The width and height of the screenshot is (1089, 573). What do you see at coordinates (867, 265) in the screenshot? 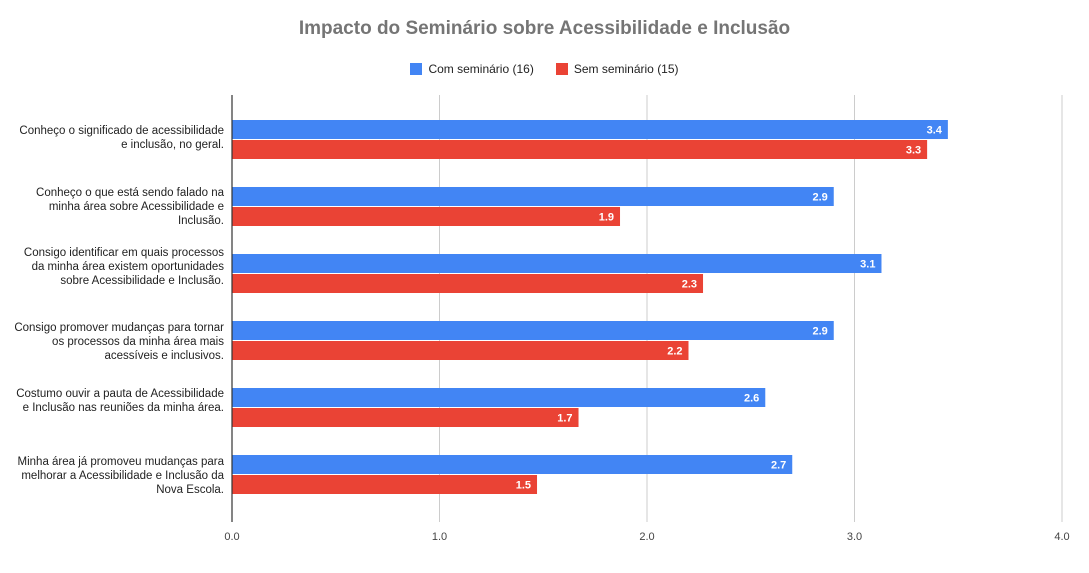
I see `bar-value-label: 3.1` at bounding box center [867, 265].